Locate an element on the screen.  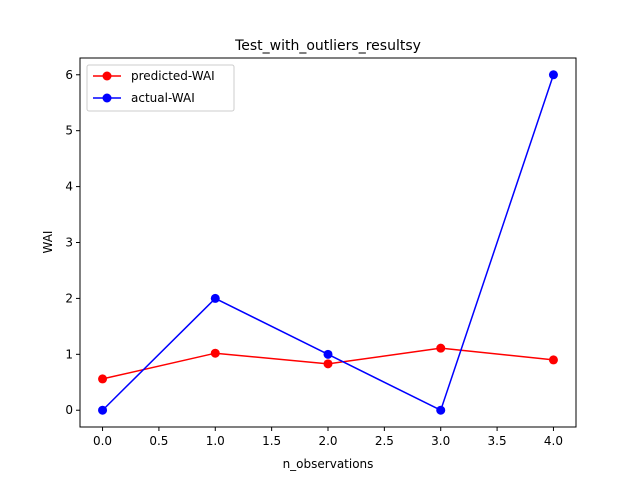
x-tick-label: 0.5 is located at coordinates (158, 441).